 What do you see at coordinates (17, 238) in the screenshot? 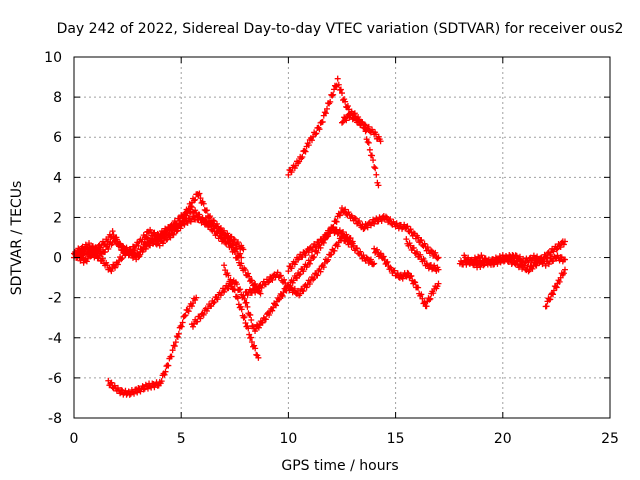
I see `y-axis-label: SDTVAR / TECUs` at bounding box center [17, 238].